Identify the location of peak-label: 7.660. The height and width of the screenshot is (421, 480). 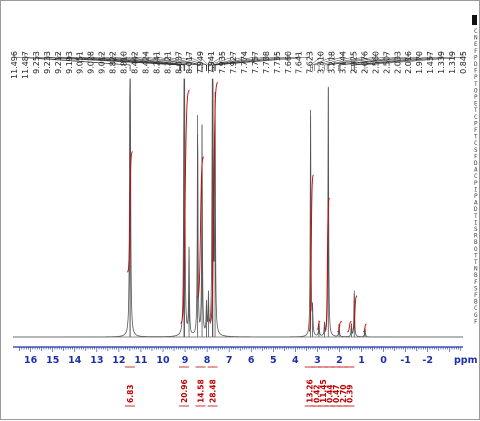
(288, 62).